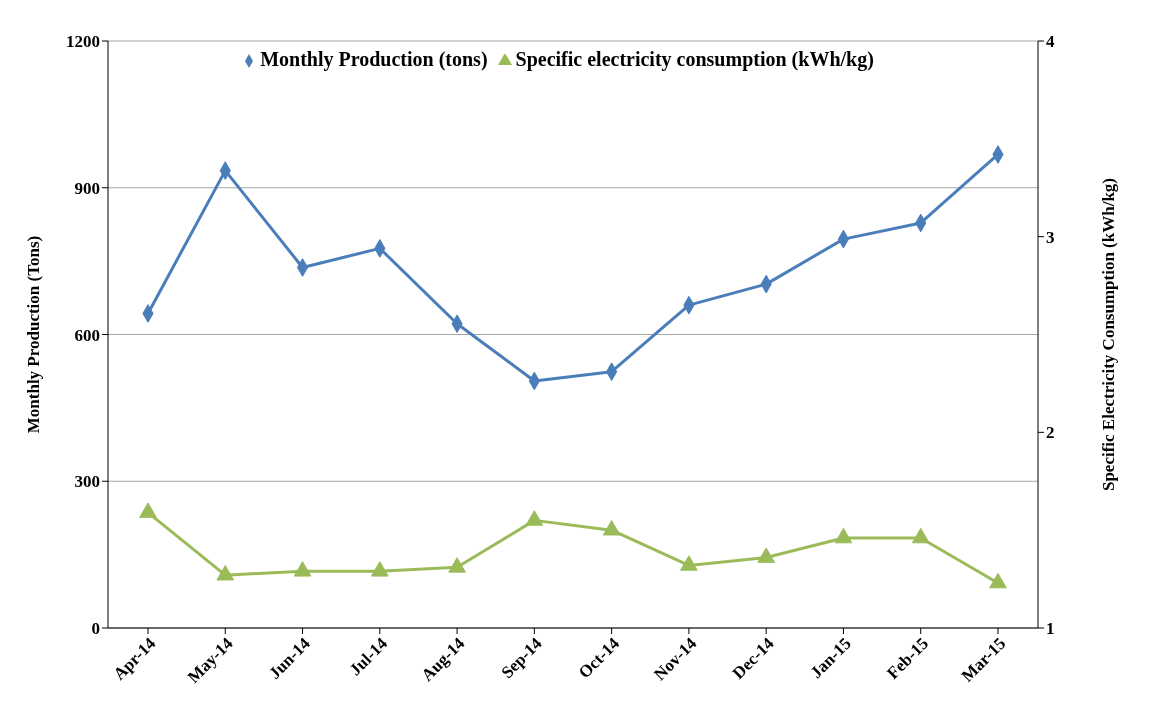 This screenshot has height=728, width=1153. Describe the element at coordinates (1050, 433) in the screenshot. I see `y2-tick-label: 2` at that location.